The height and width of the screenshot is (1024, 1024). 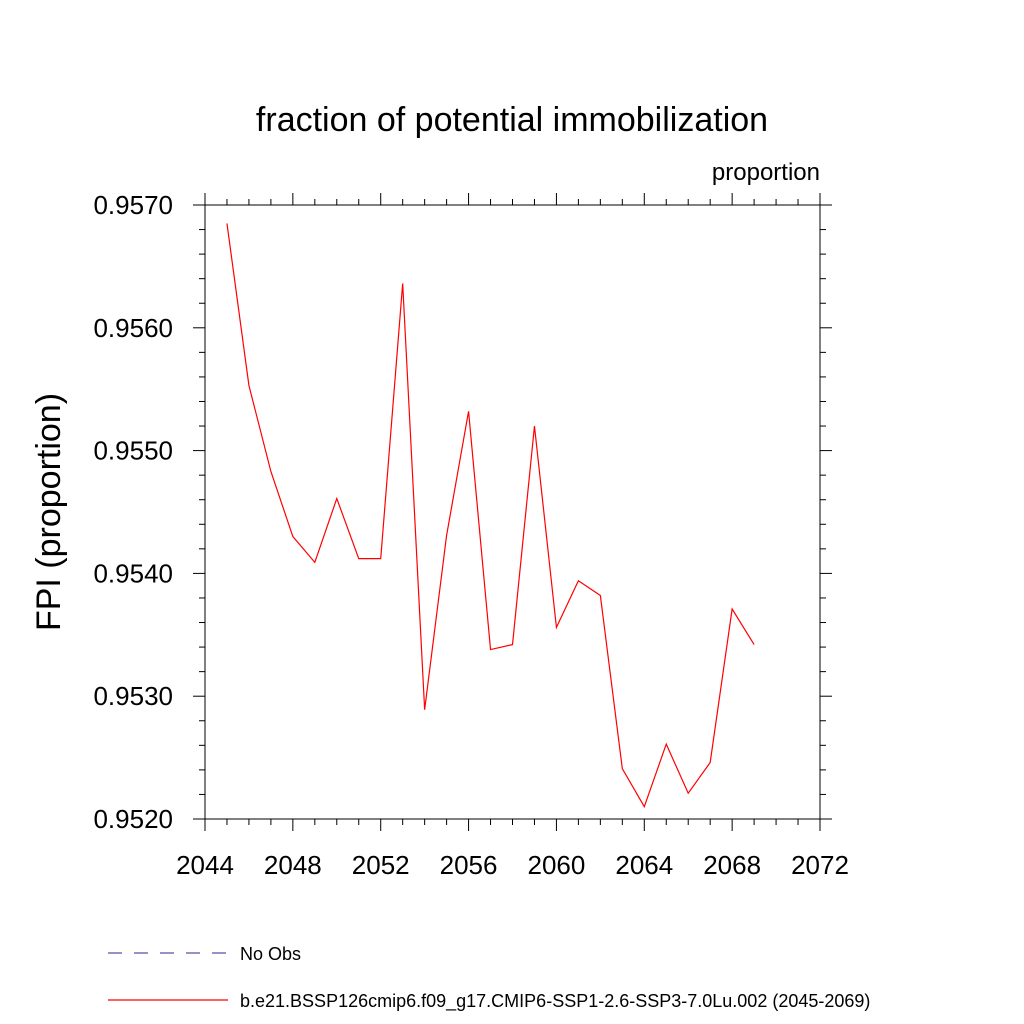 I want to click on y-tick-label: 0.9550, so click(x=133, y=451).